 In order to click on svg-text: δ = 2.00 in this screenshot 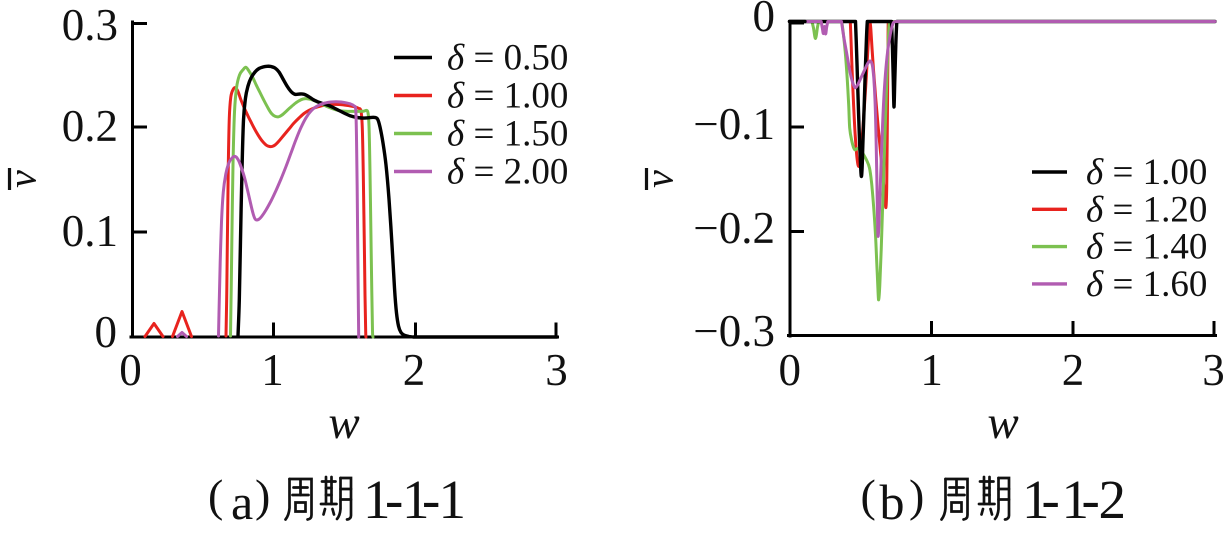, I will do `click(507, 172)`.